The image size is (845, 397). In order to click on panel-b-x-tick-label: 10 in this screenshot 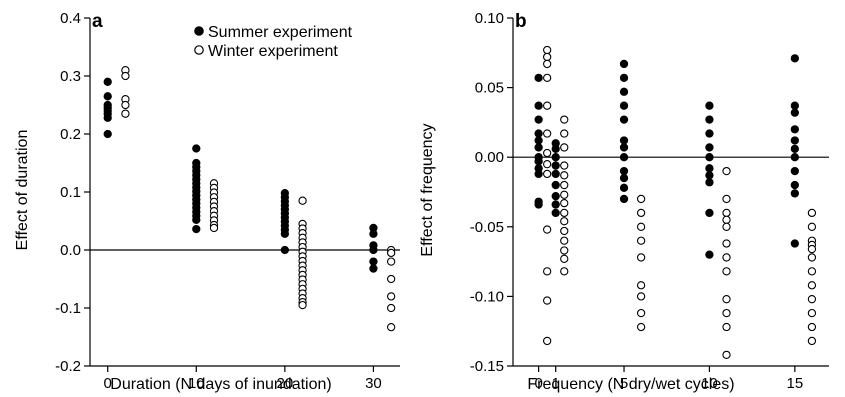, I will do `click(709, 383)`.